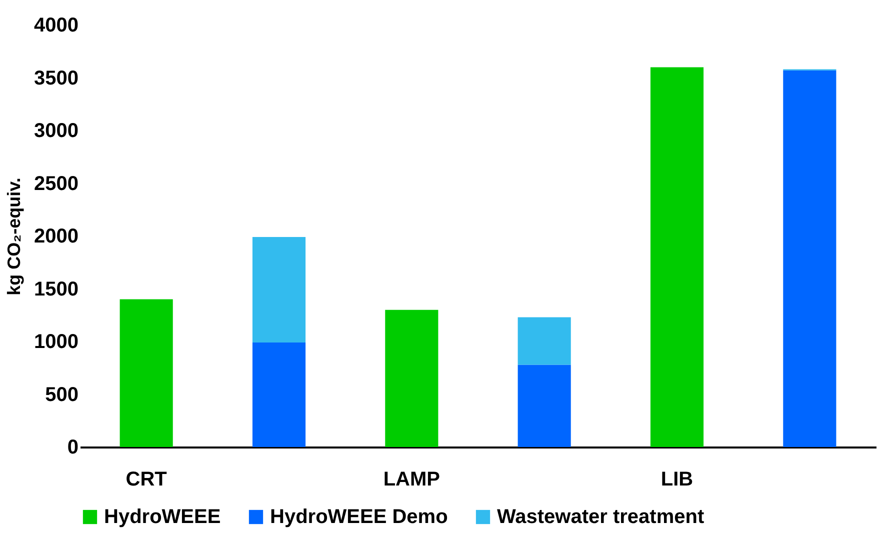 This screenshot has width=896, height=542. I want to click on y-tick-label: 3500, so click(56, 78).